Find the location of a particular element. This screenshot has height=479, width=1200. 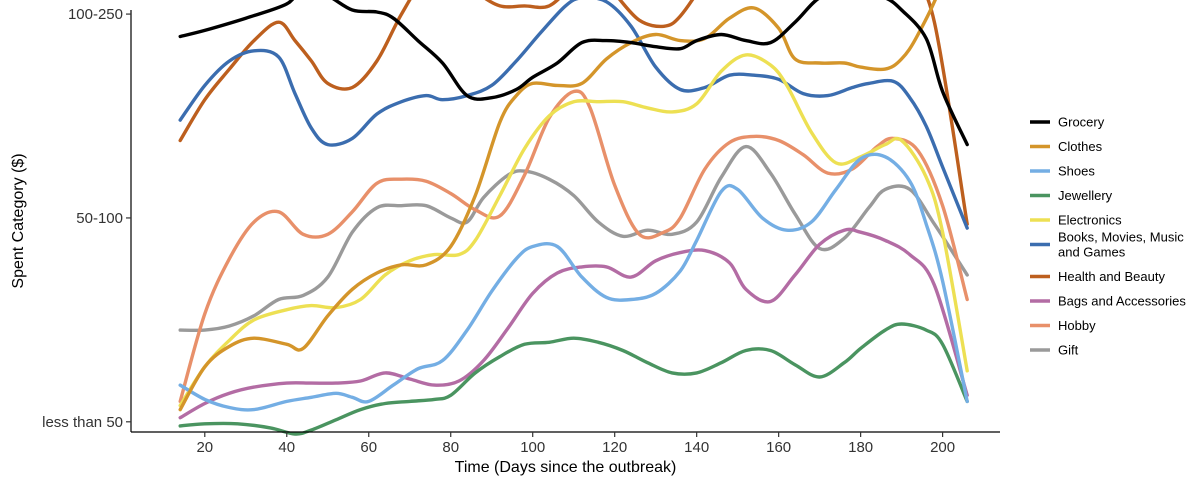

legend-label: Gift is located at coordinates (1068, 350).